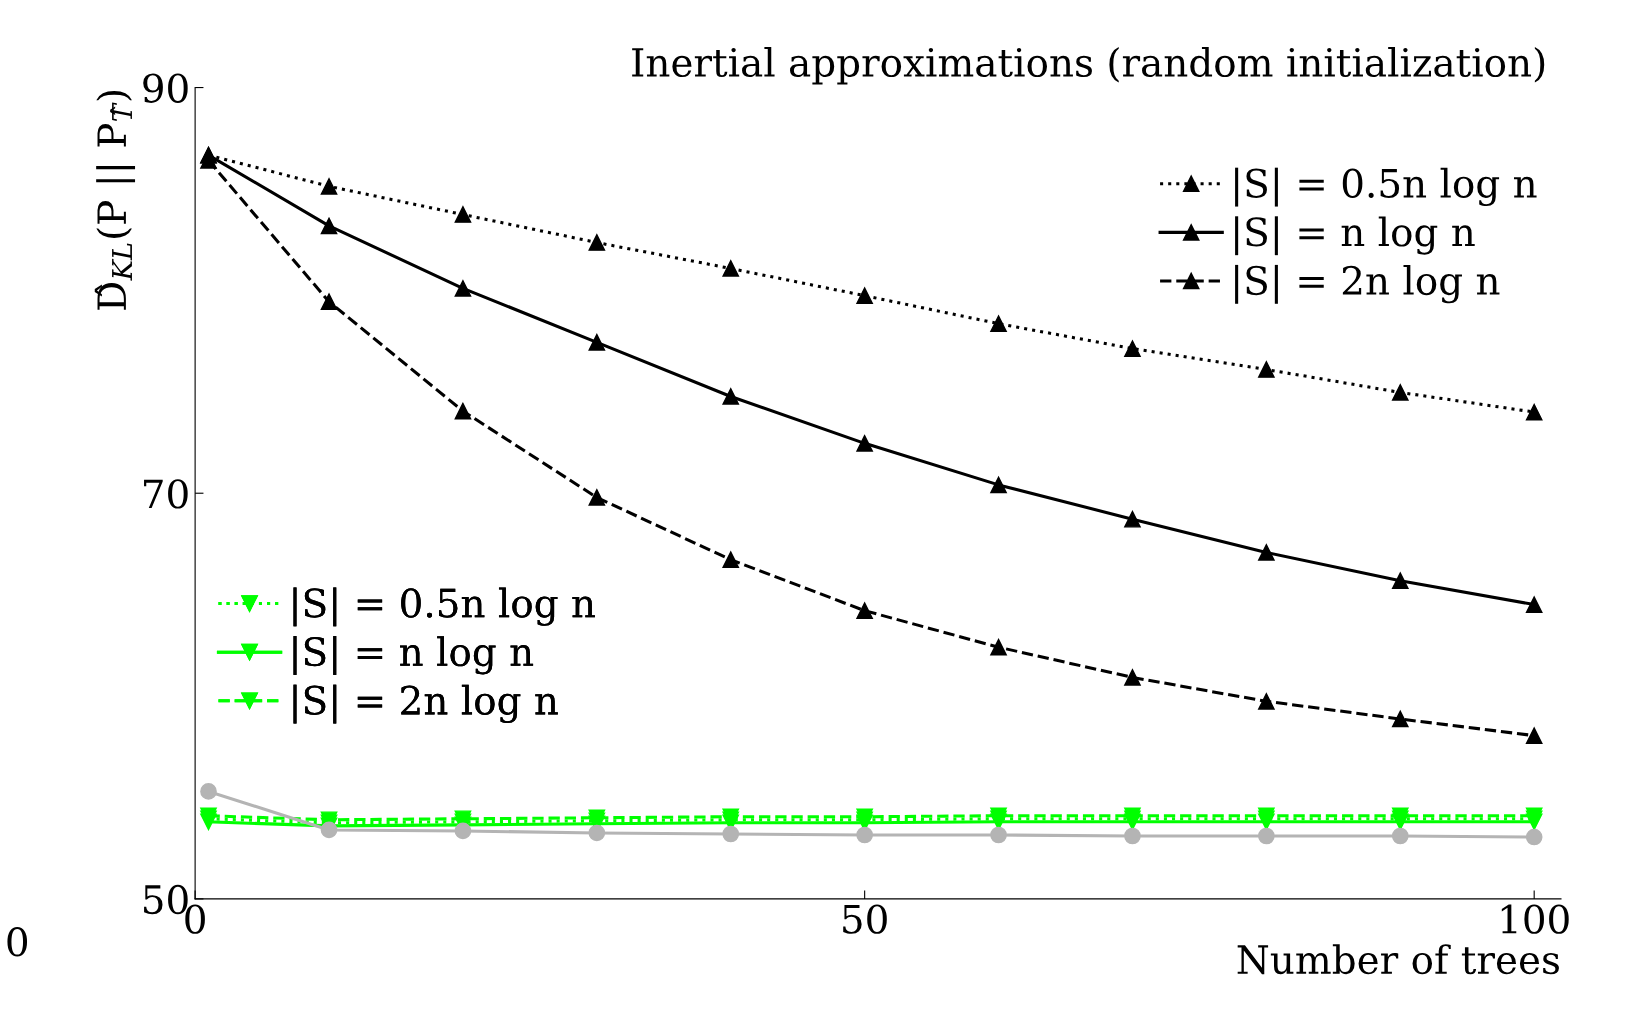  I want to click on y-axis-title: D̂$_{KL}$(P || P$_{T̂}$), so click(115, 200).